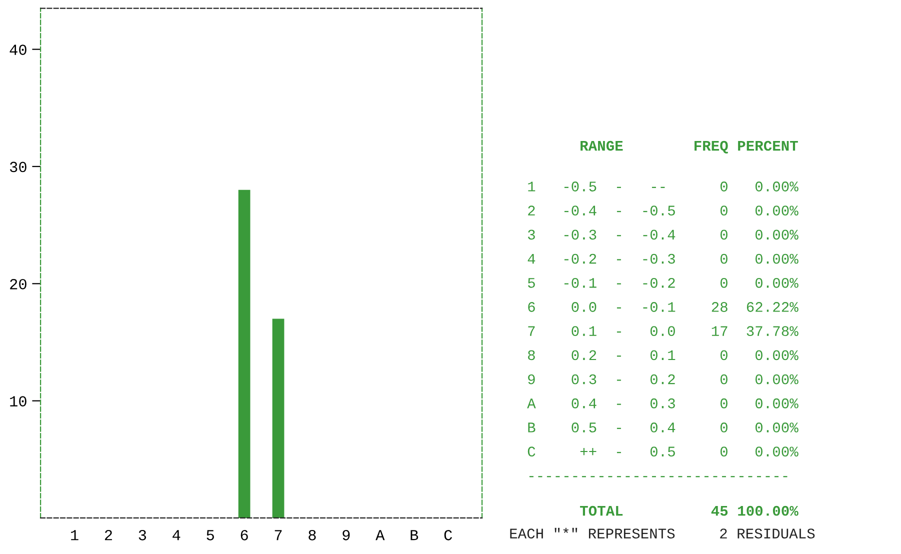 The image size is (901, 554). Describe the element at coordinates (448, 535) in the screenshot. I see `x-tick-label: C` at that location.